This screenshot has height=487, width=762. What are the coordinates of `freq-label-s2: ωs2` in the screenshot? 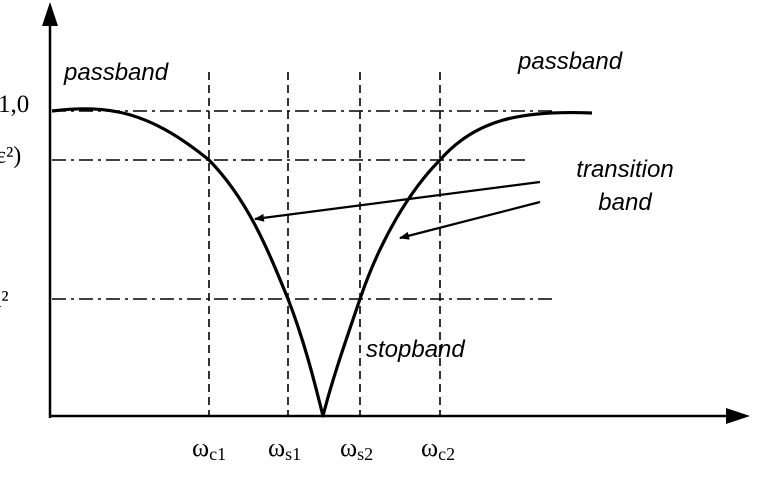 It's located at (356, 448).